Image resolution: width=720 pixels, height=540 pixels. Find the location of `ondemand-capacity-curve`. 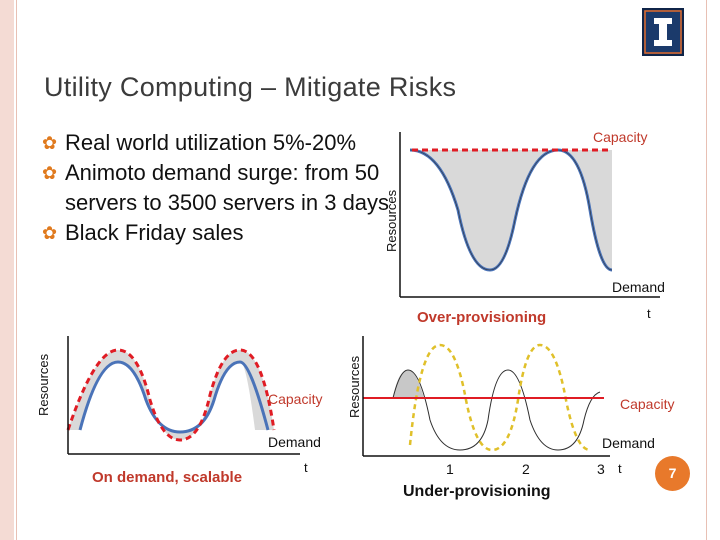

ondemand-capacity-curve is located at coordinates (171, 395).